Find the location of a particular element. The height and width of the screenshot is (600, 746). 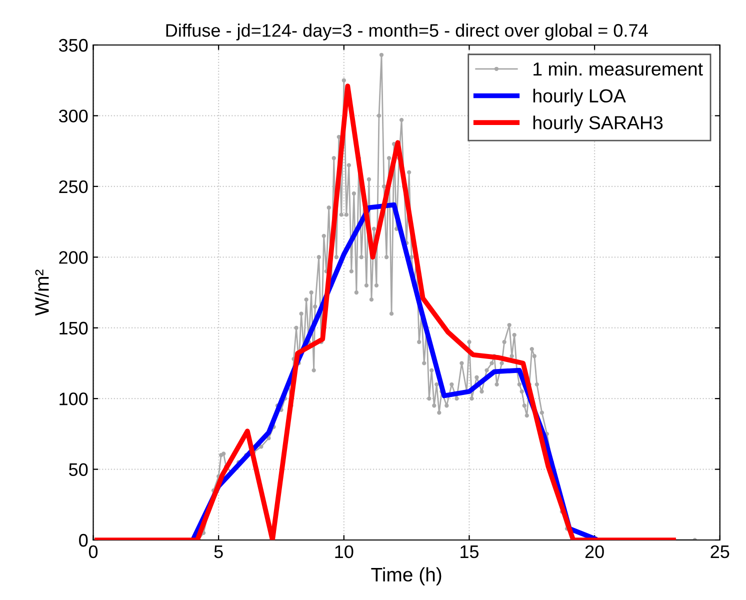

y-tick-label: 100 is located at coordinates (74, 399).